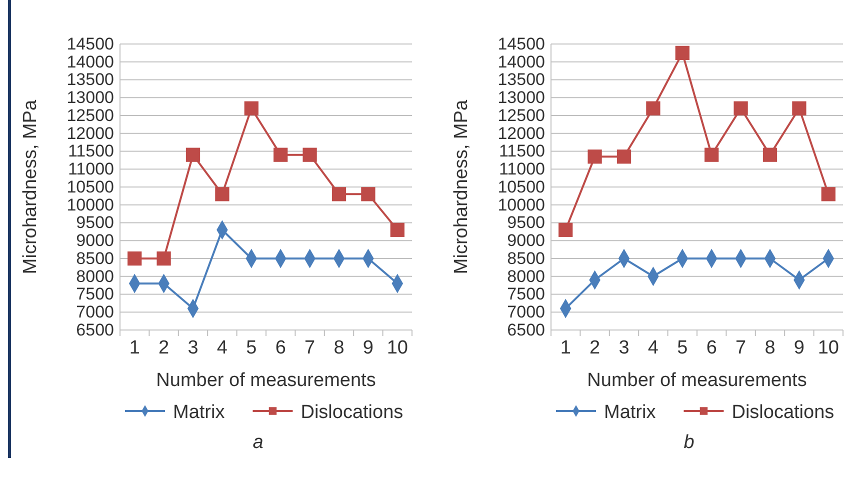  I want to click on text: a, so click(258, 442).